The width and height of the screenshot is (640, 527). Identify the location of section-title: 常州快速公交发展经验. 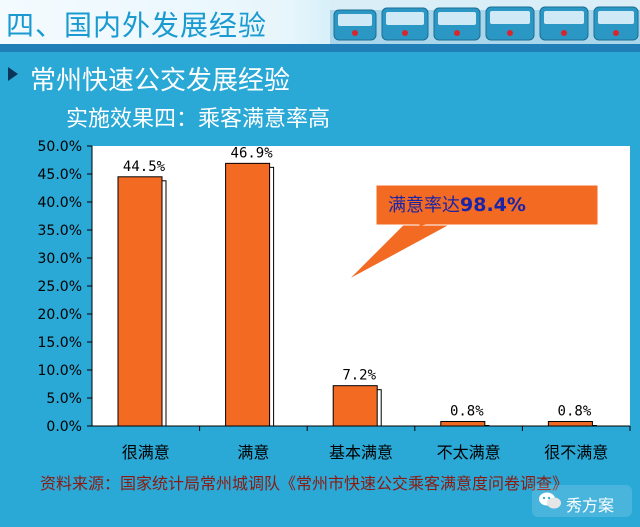
(160, 81).